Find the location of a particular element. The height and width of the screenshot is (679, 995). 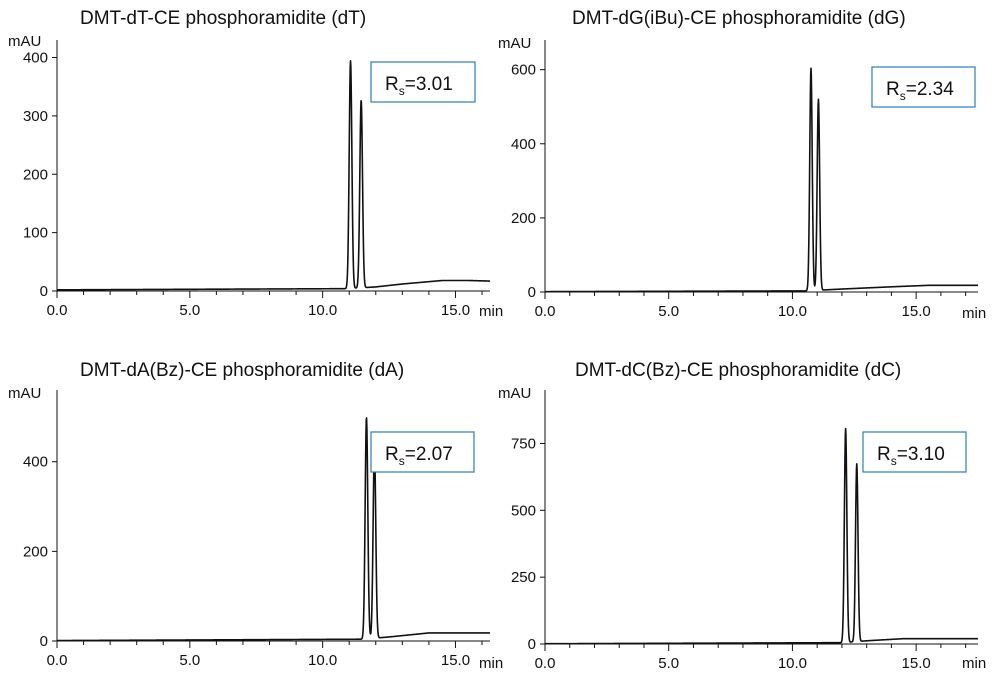

panel-da-y-unit: mAU is located at coordinates (24, 393).